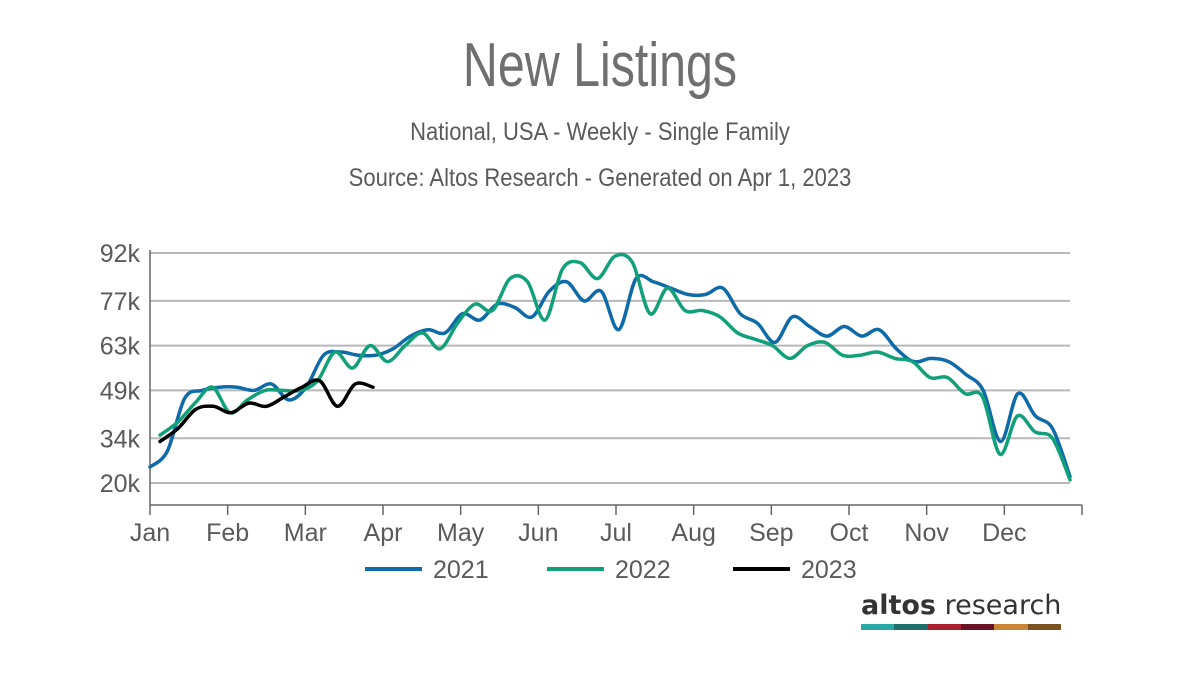 This screenshot has height=676, width=1200. What do you see at coordinates (693, 533) in the screenshot?
I see `x-tick-label: Aug` at bounding box center [693, 533].